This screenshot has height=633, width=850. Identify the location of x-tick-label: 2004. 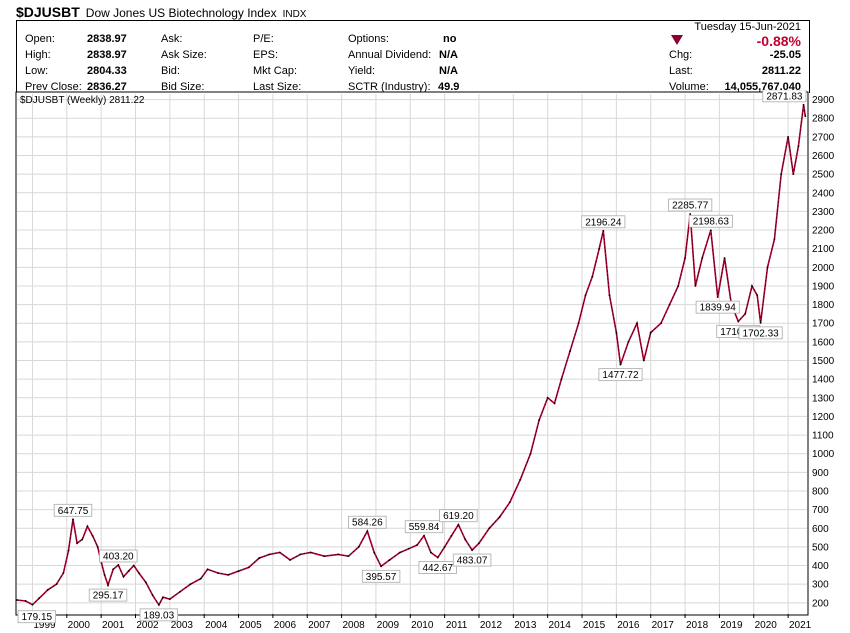
(216, 625).